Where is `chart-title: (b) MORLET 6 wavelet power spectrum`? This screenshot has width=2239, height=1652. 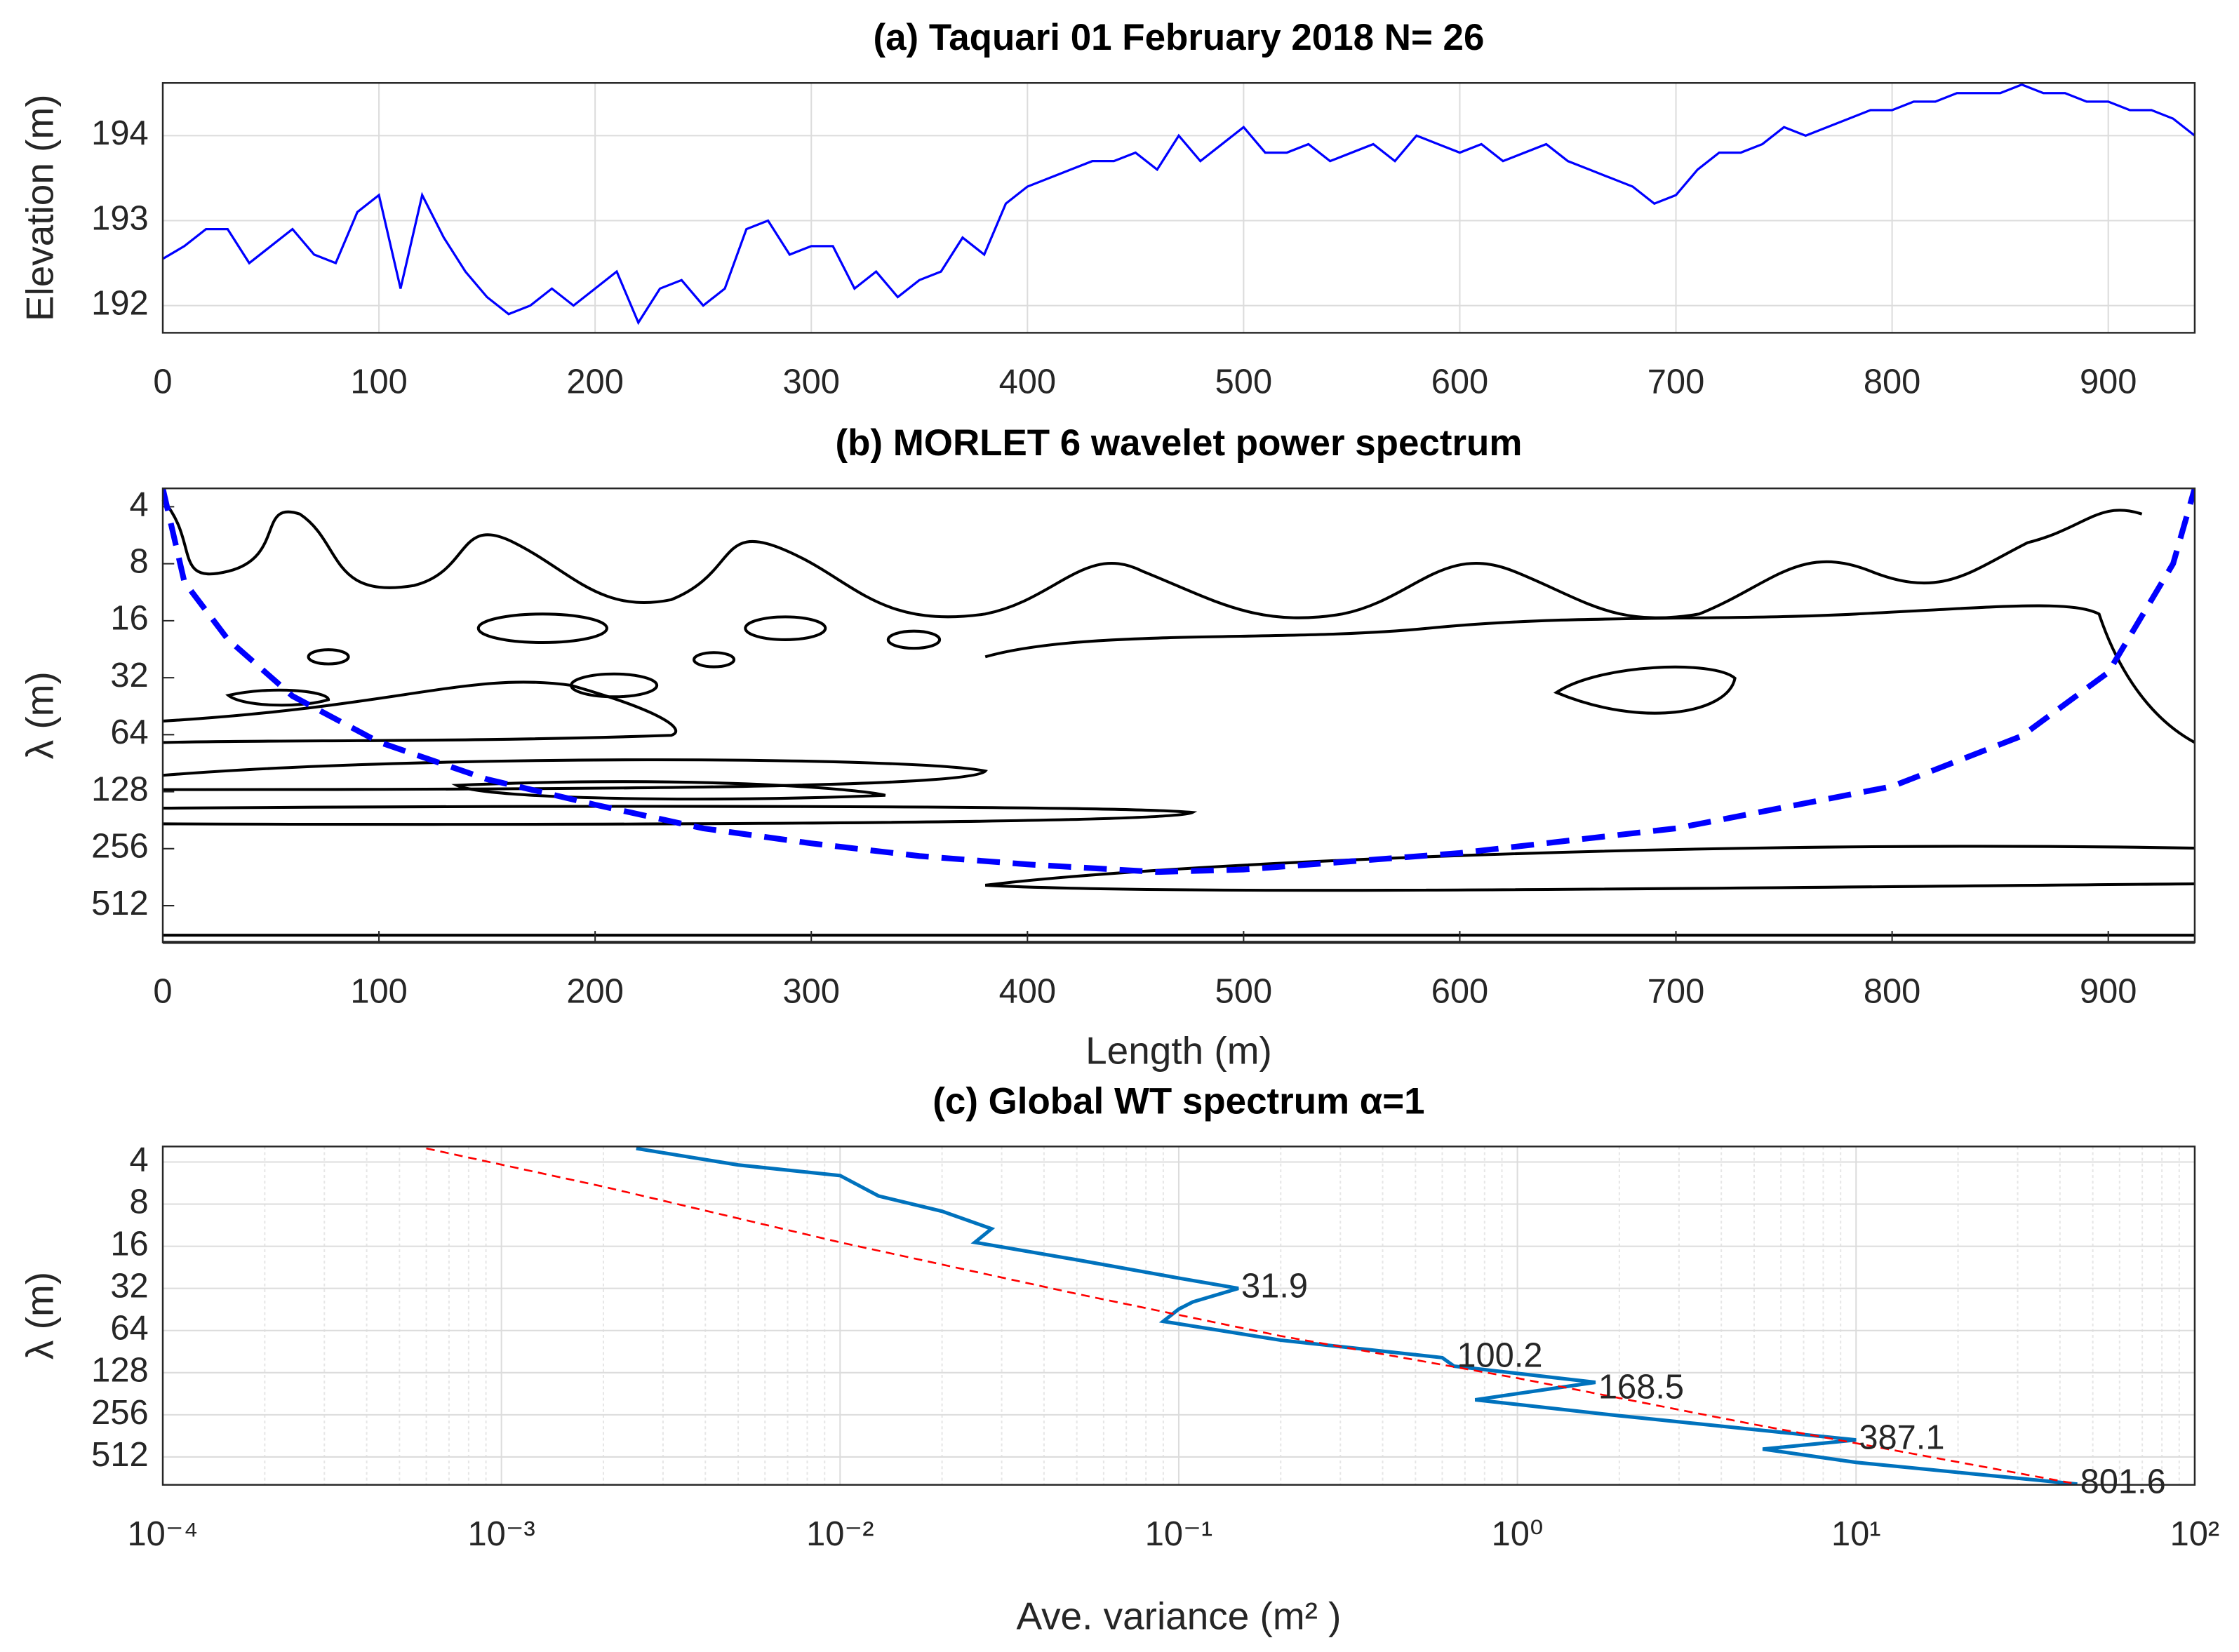
chart-title: (b) MORLET 6 wavelet power spectrum is located at coordinates (1178, 443).